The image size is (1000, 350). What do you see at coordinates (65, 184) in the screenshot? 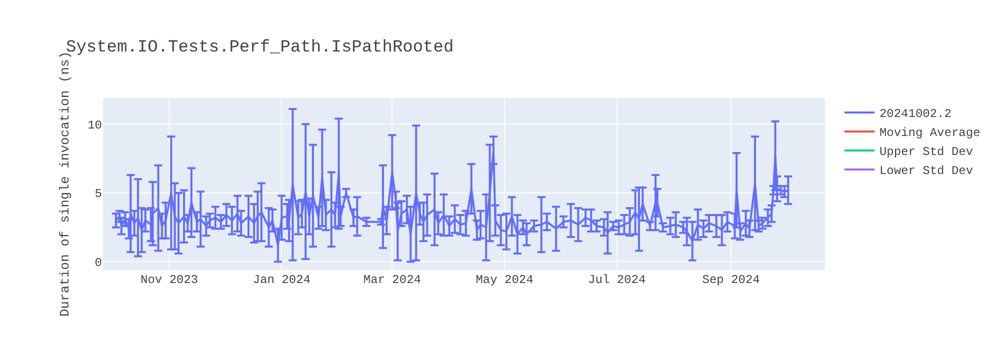
I see `y-axis-title: Duration of single invocation (ns)` at bounding box center [65, 184].